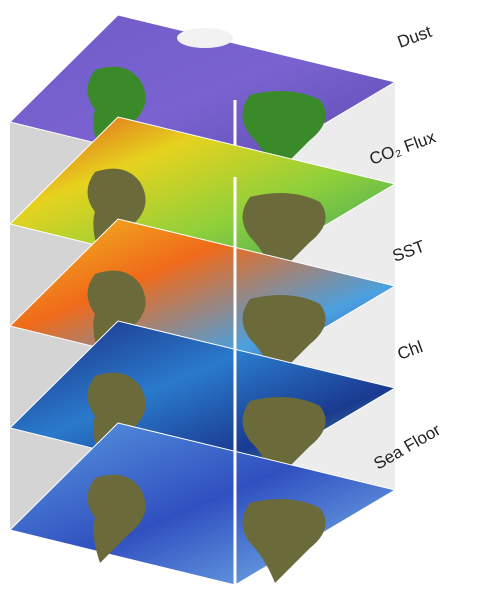 This screenshot has width=484, height=590. Describe the element at coordinates (205, 38) in the screenshot. I see `greenland` at that location.